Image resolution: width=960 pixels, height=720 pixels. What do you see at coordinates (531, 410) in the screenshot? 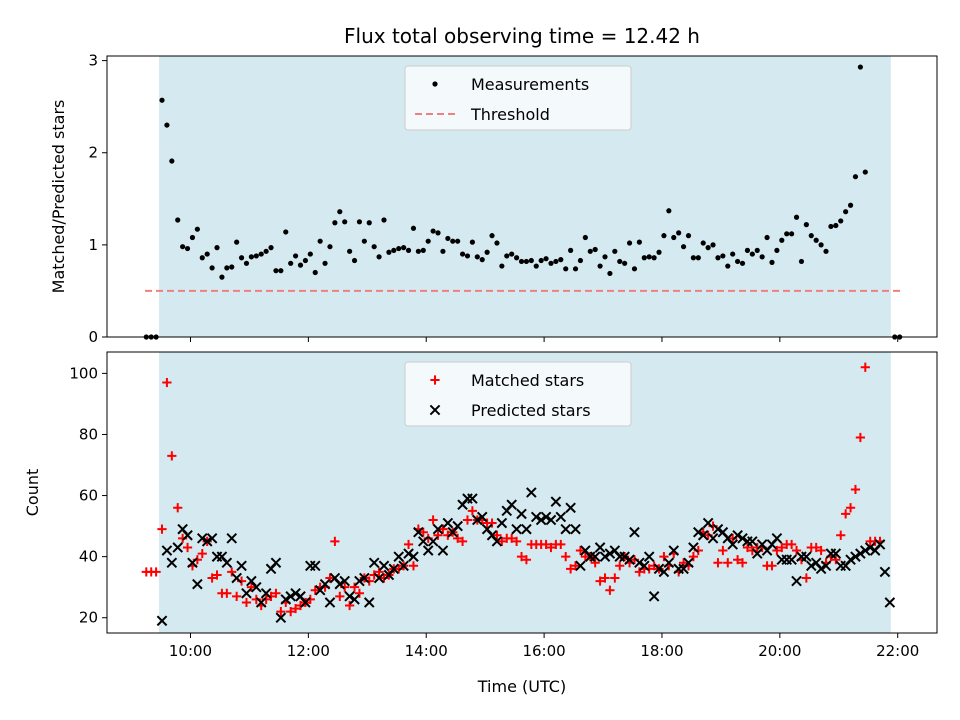
I see `legend-label: Predicted stars` at bounding box center [531, 410].